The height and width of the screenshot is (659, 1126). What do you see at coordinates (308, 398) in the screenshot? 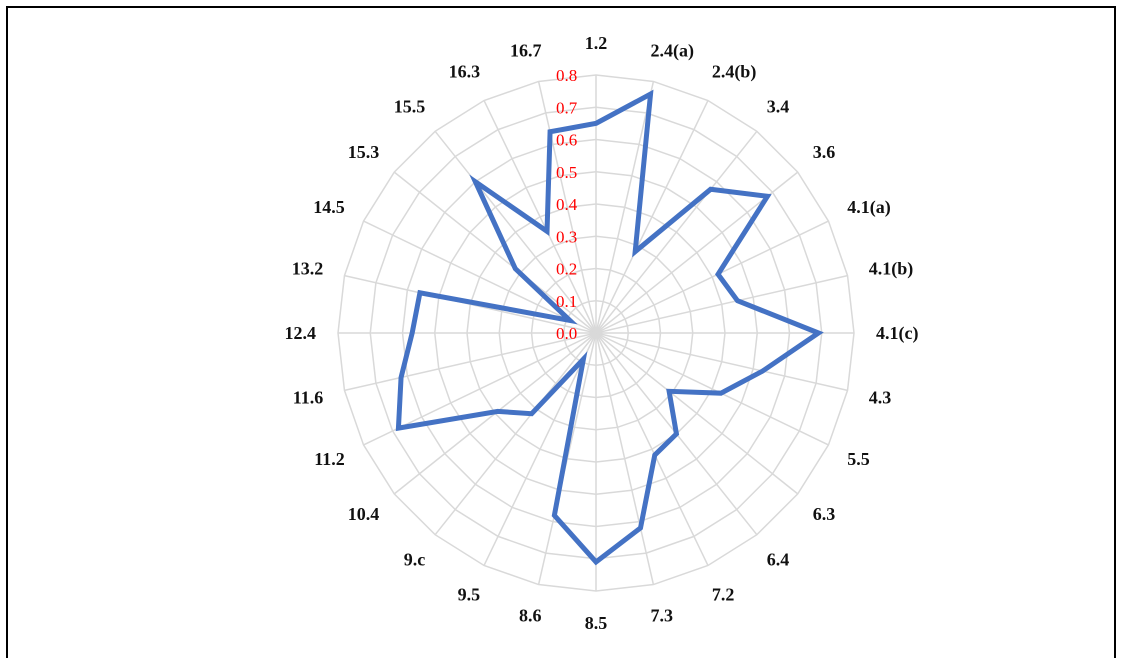
I see `category-label: 11.6` at bounding box center [308, 398].